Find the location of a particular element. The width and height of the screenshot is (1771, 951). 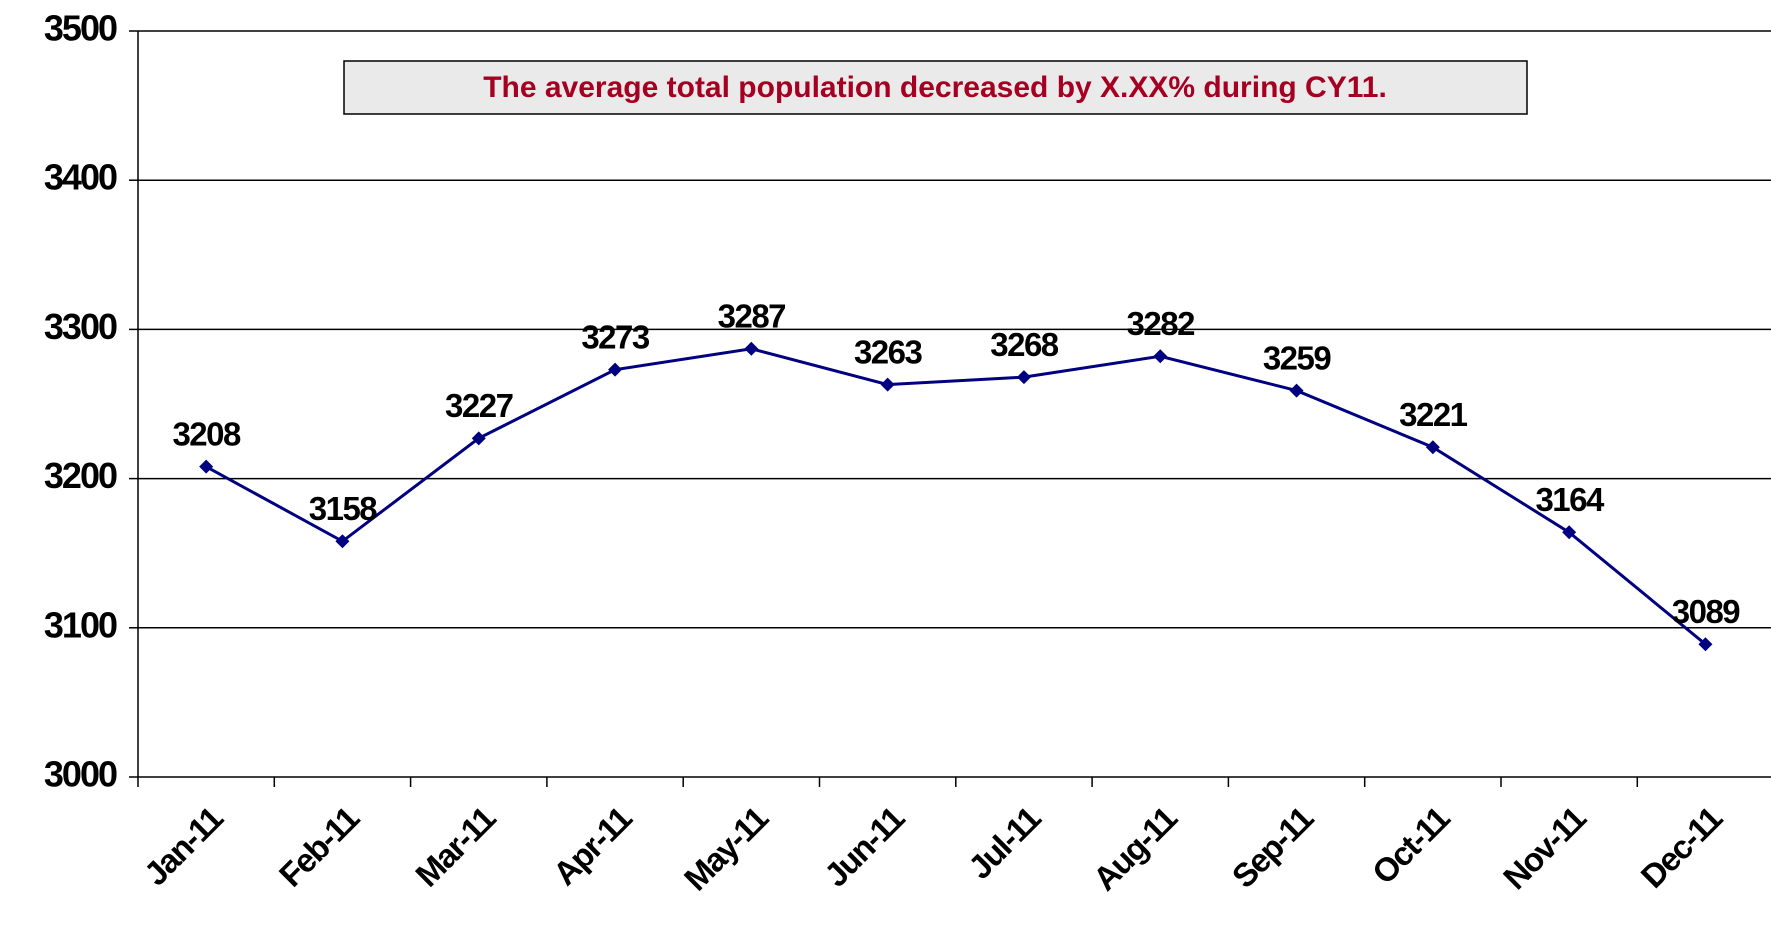

data-label: 3287 is located at coordinates (752, 316).